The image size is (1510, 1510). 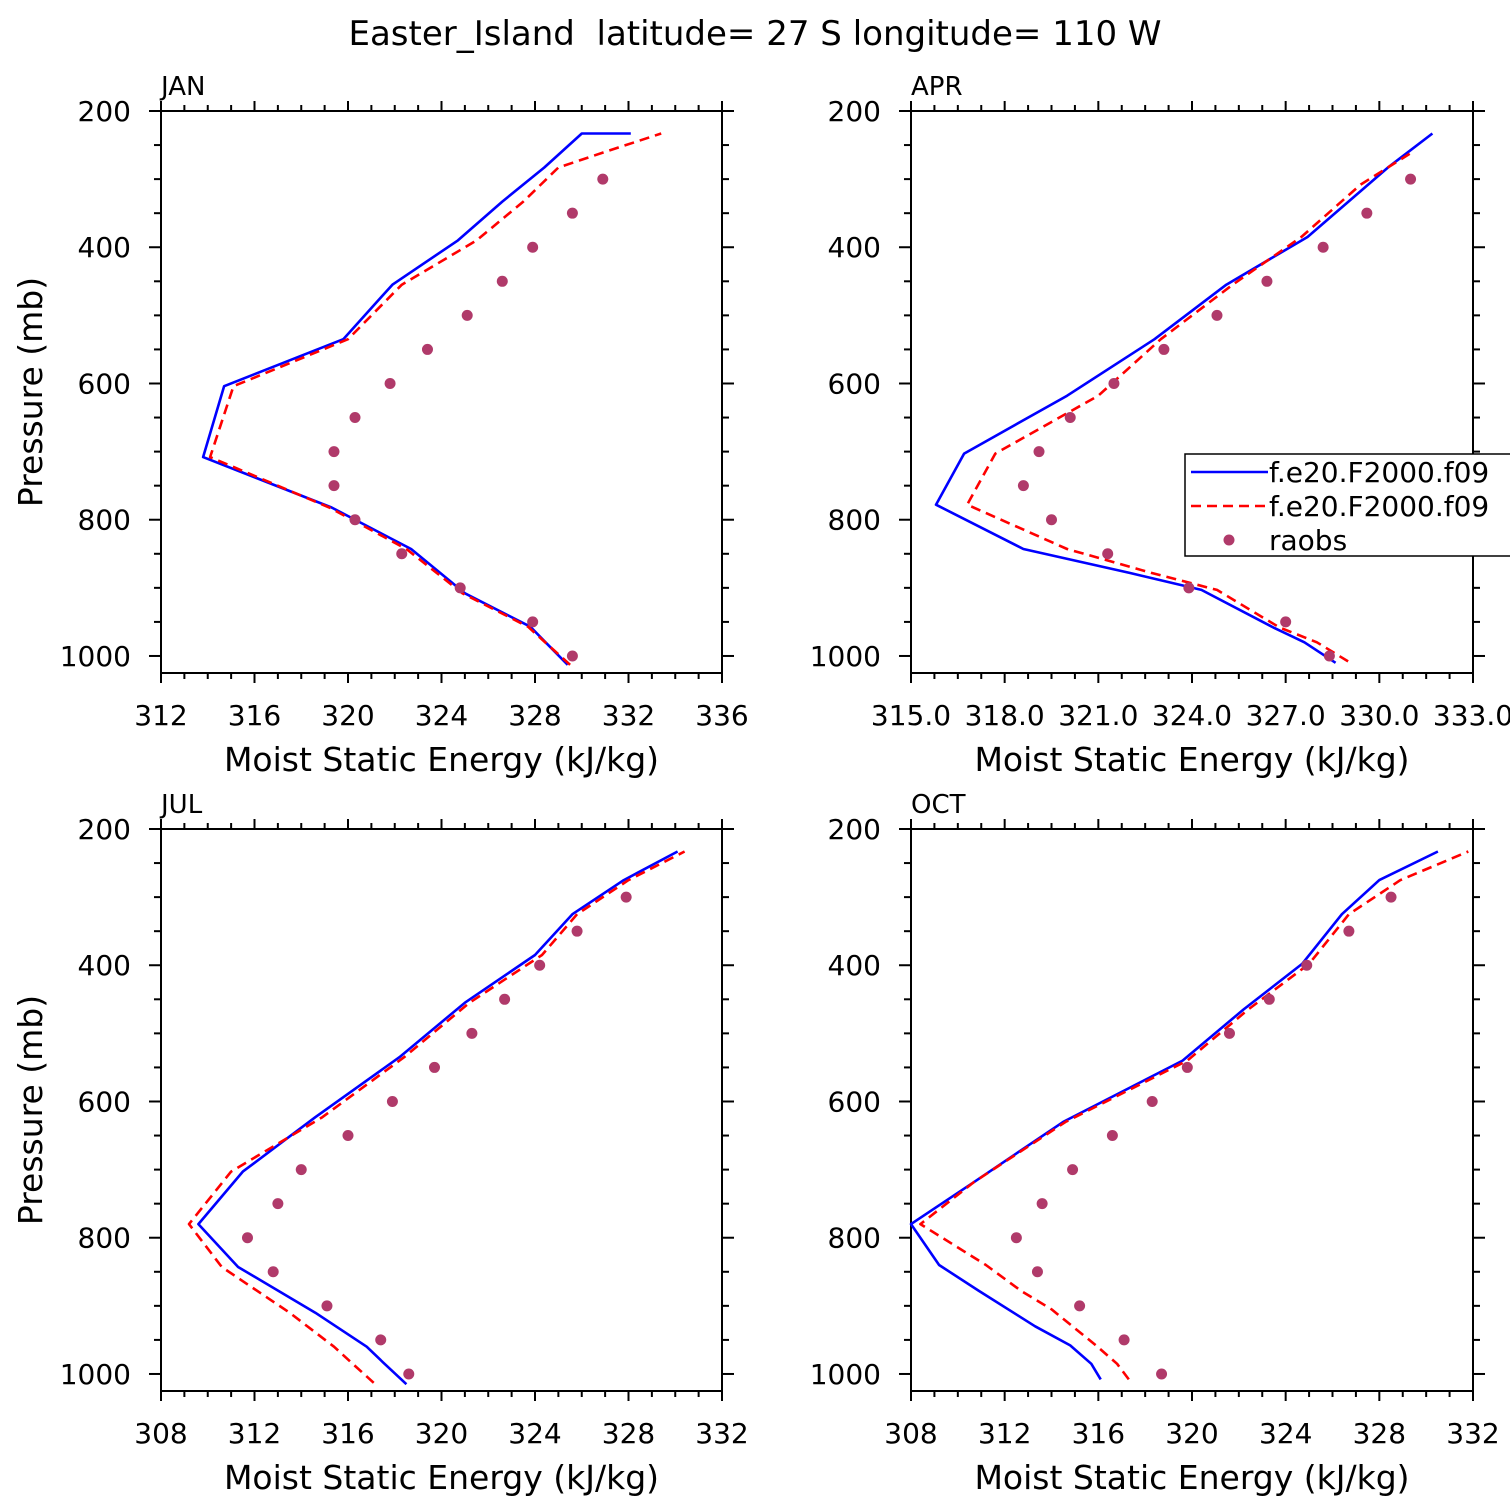 I want to click on x-tick-label: 333.0, so click(x=1471, y=715).